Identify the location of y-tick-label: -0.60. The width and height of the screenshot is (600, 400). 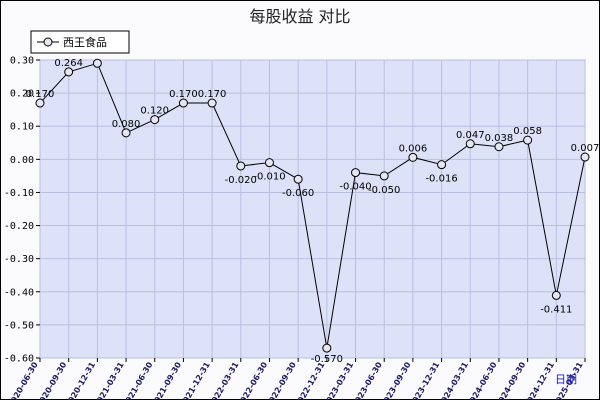
(19, 359).